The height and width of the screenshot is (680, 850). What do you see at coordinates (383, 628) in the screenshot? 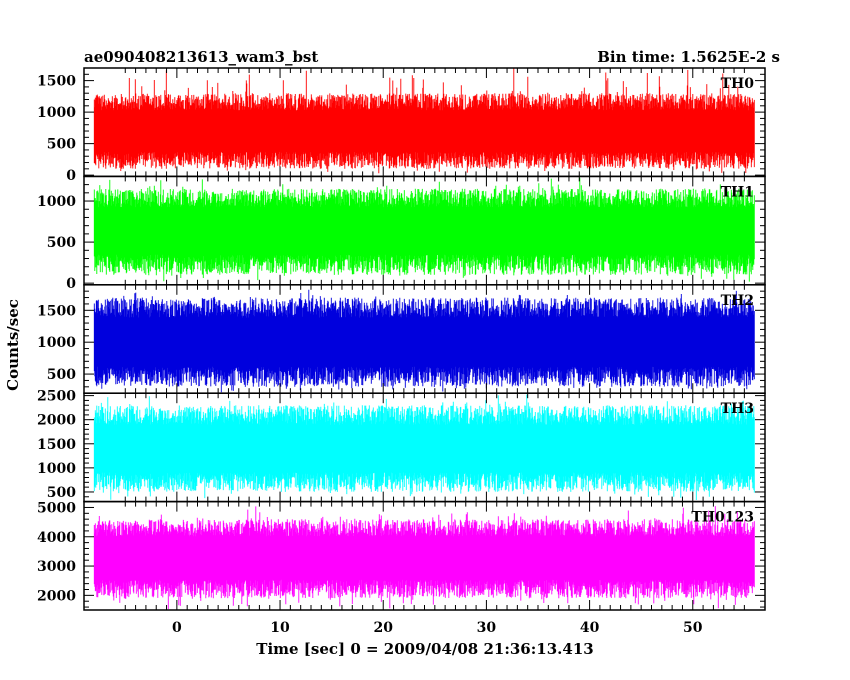
I see `x-tick-label: 20` at bounding box center [383, 628].